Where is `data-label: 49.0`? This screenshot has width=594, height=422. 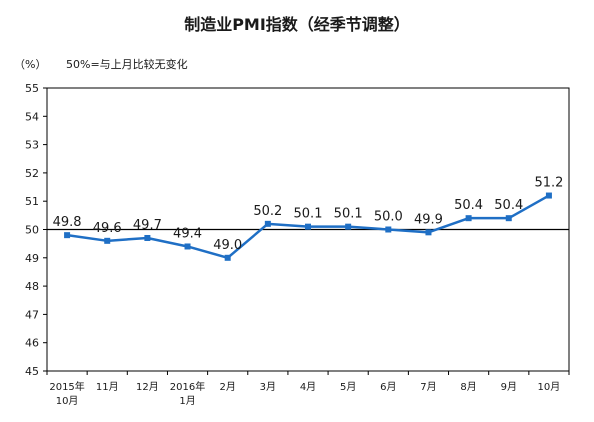 data-label: 49.0 is located at coordinates (227, 245).